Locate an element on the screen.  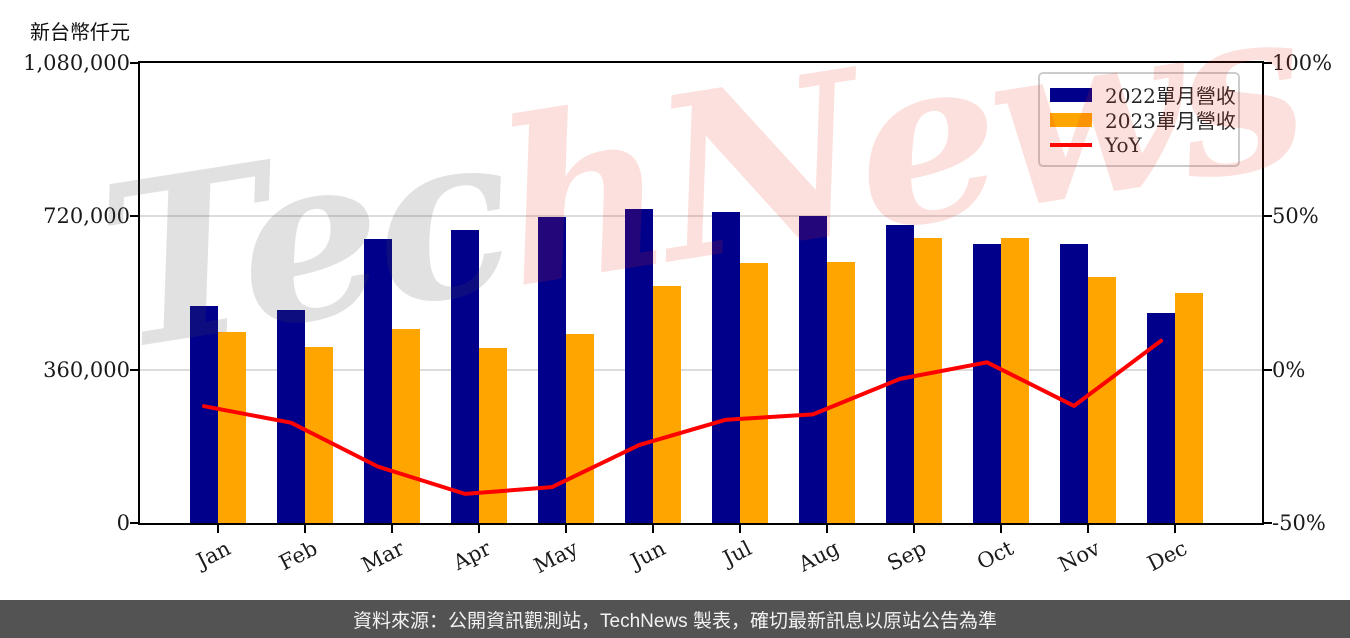
legend-item: 2022單月營收 is located at coordinates (1143, 95).